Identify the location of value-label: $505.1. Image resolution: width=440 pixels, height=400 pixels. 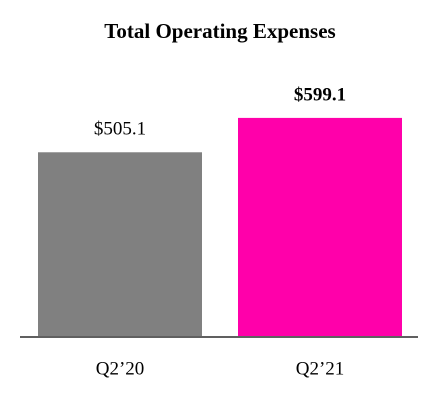
(120, 129).